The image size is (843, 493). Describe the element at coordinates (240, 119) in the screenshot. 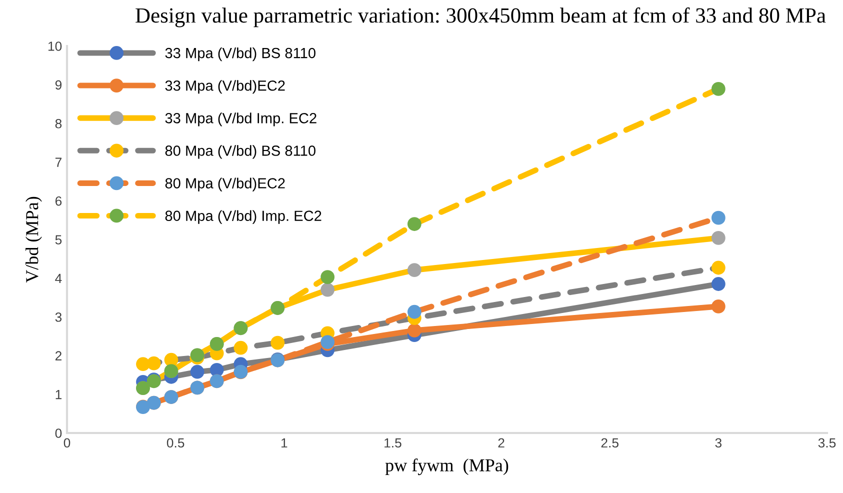

I see `legend-label: 33 Mpa (V/bd Imp. EC2` at that location.